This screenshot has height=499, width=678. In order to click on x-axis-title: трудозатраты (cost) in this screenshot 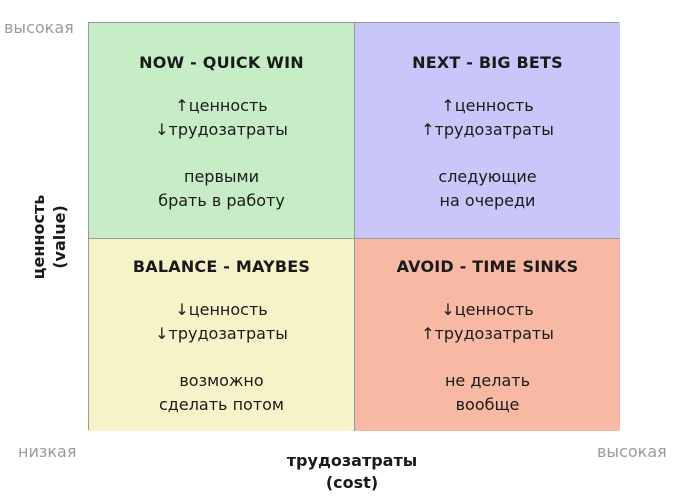, I will do `click(352, 472)`.